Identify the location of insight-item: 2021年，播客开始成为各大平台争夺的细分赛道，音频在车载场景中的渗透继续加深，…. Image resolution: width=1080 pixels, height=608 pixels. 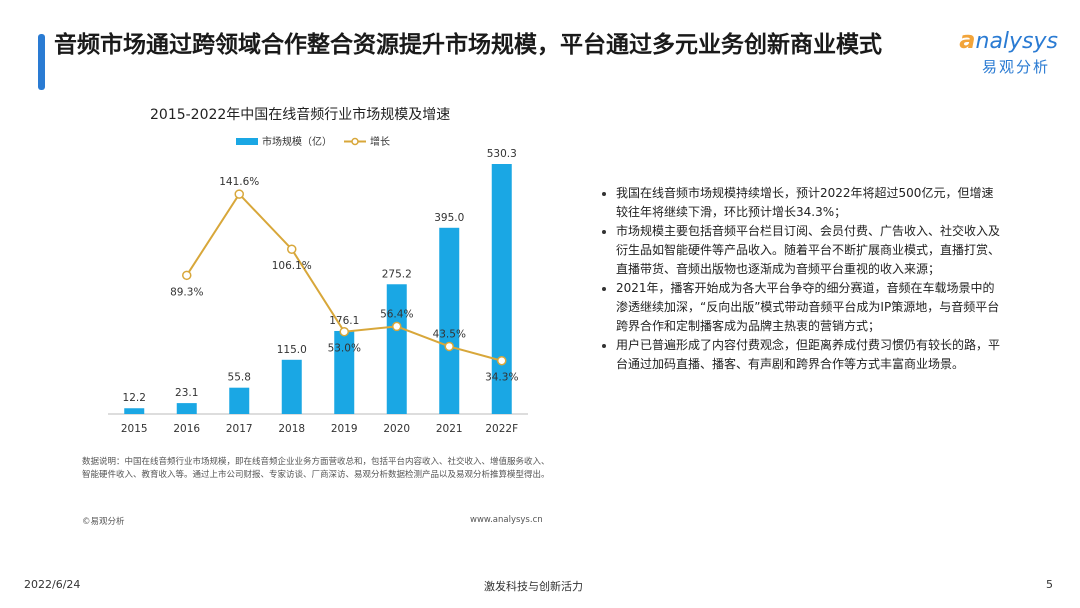
(800, 307).